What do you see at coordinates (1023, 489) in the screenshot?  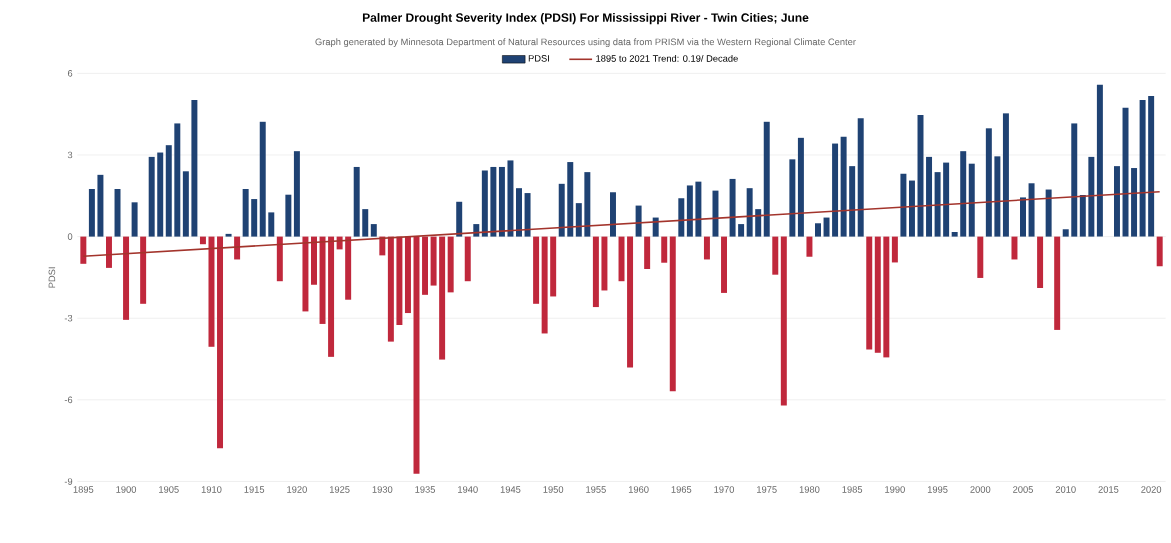 I see `x-tick-label: 2005` at bounding box center [1023, 489].